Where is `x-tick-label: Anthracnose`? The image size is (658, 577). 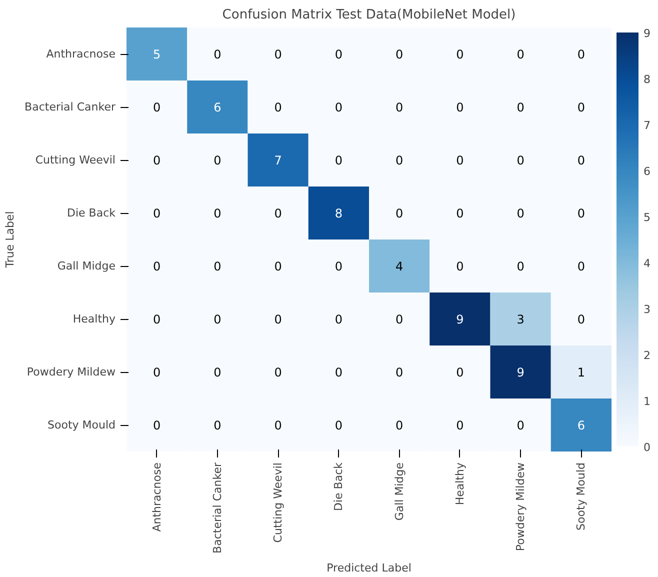 x-tick-label: Anthracnose is located at coordinates (157, 497).